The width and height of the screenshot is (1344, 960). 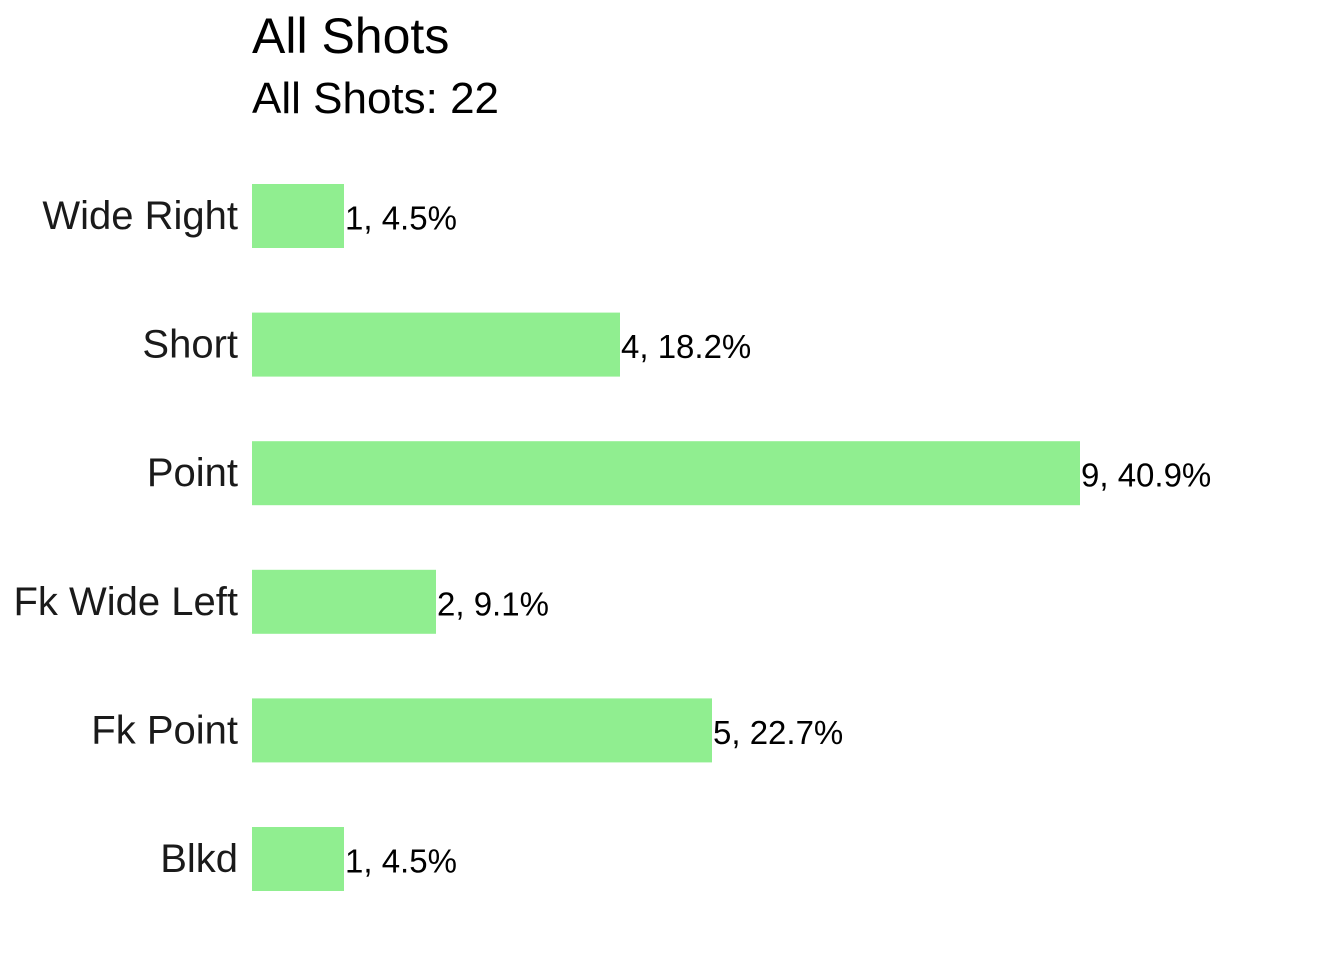 What do you see at coordinates (376, 98) in the screenshot?
I see `chart-subtitle: All Shots: 22` at bounding box center [376, 98].